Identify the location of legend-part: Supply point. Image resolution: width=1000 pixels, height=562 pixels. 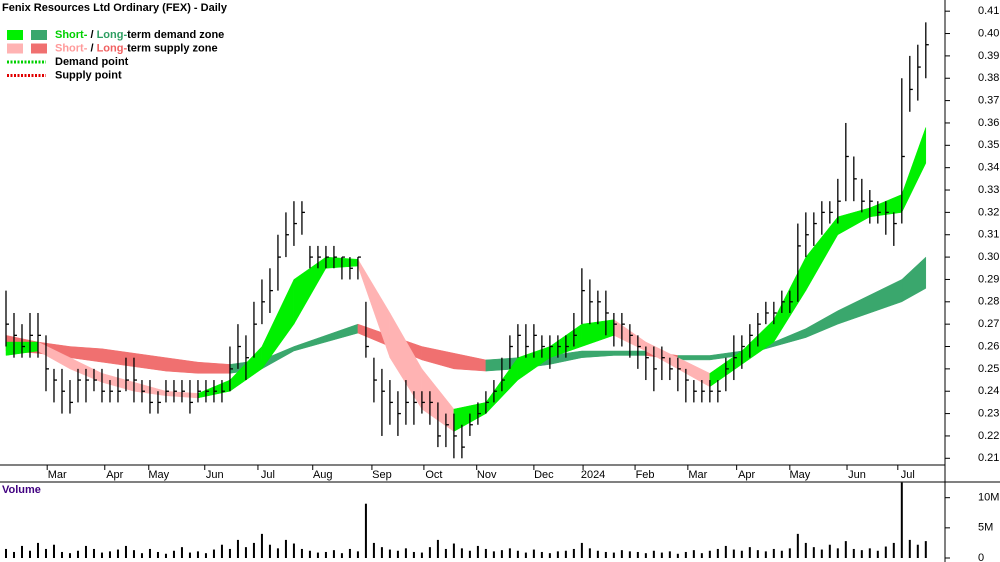
(88, 75).